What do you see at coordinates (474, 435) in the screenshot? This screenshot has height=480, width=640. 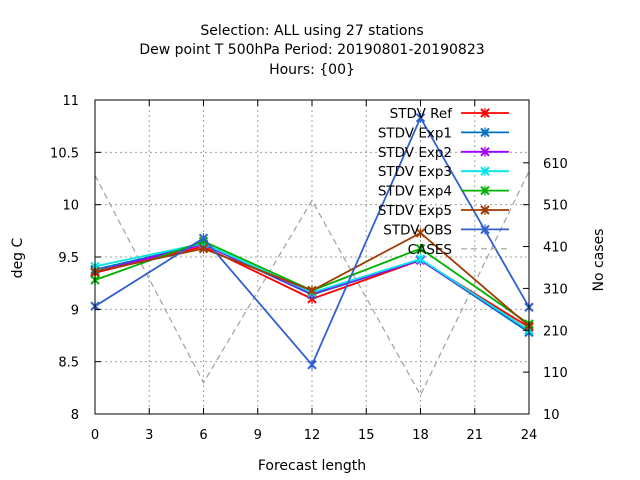 I see `x-tick-label: 21` at bounding box center [474, 435].